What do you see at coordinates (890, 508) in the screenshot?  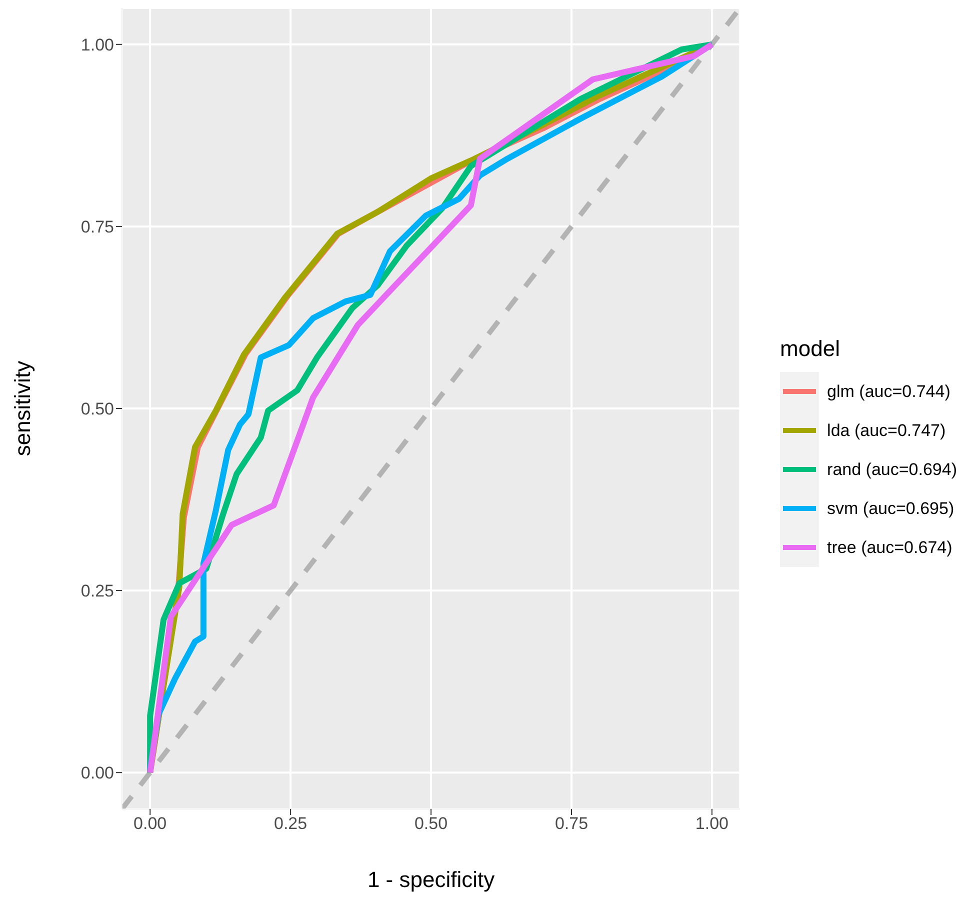 I see `legend-label: svm (auc=0.695)` at bounding box center [890, 508].